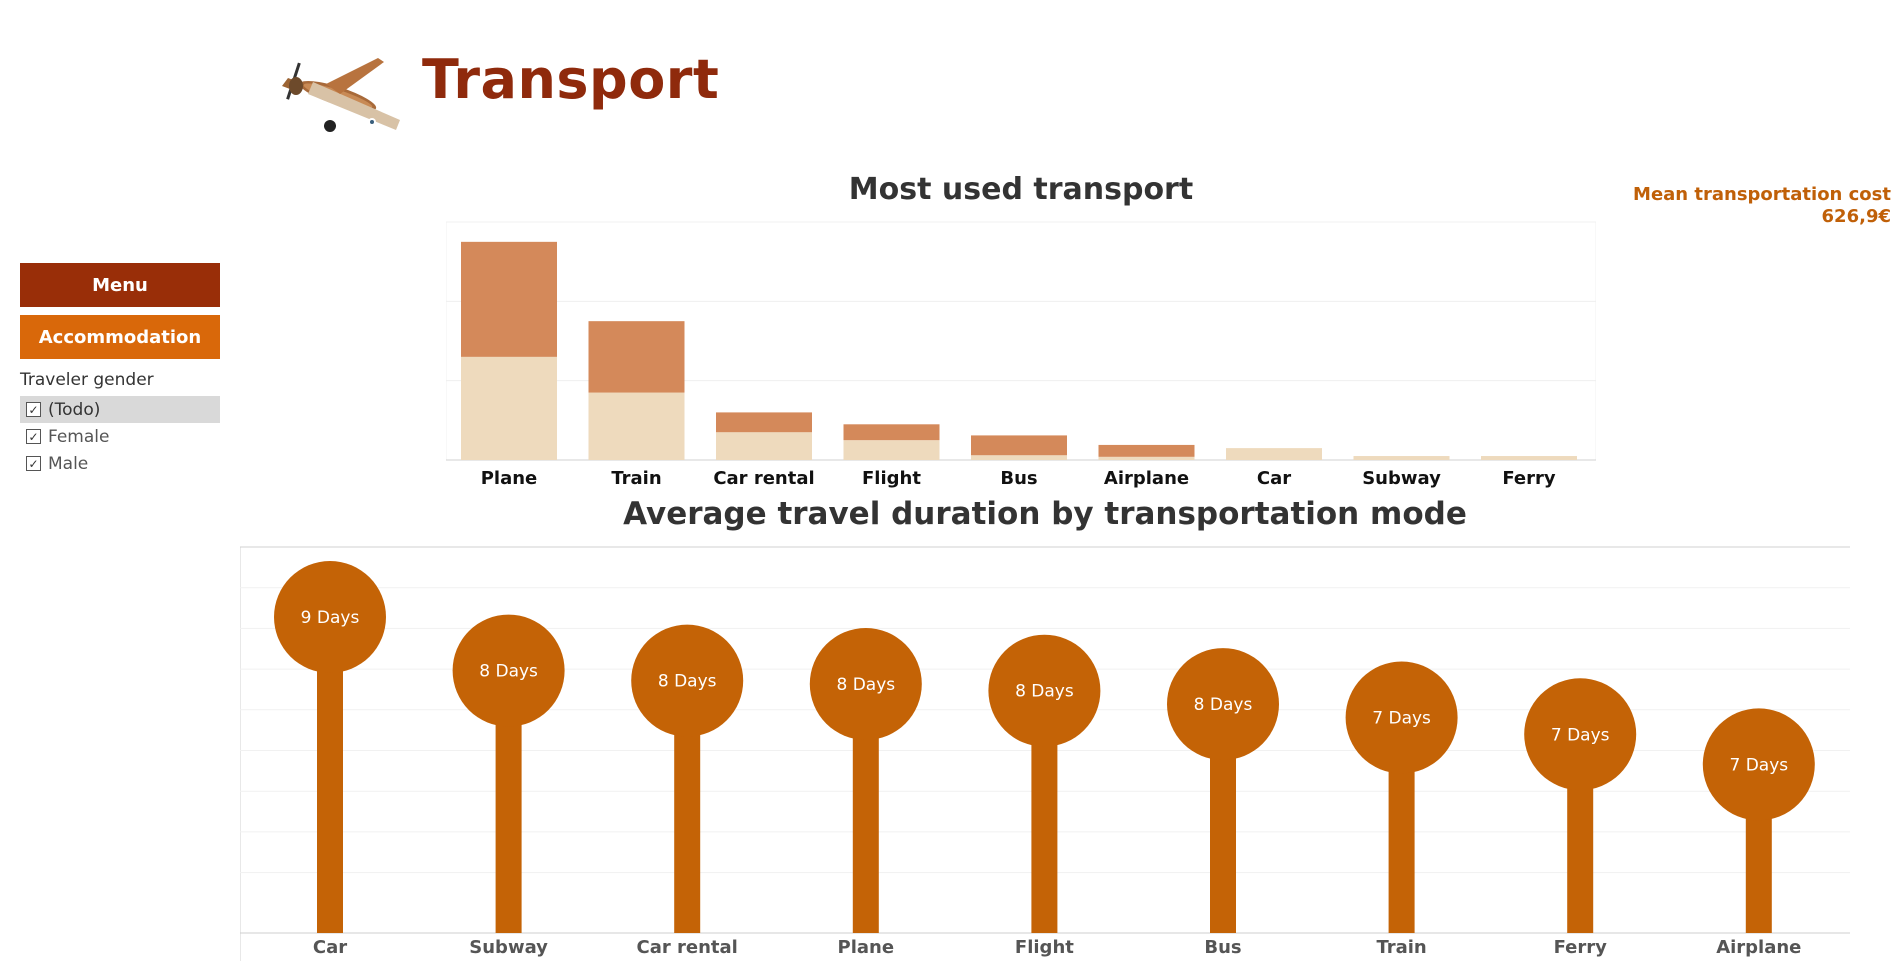 Image resolution: width=1891 pixels, height=961 pixels. Describe the element at coordinates (68, 463) in the screenshot. I see `filter-option-label: Male` at that location.